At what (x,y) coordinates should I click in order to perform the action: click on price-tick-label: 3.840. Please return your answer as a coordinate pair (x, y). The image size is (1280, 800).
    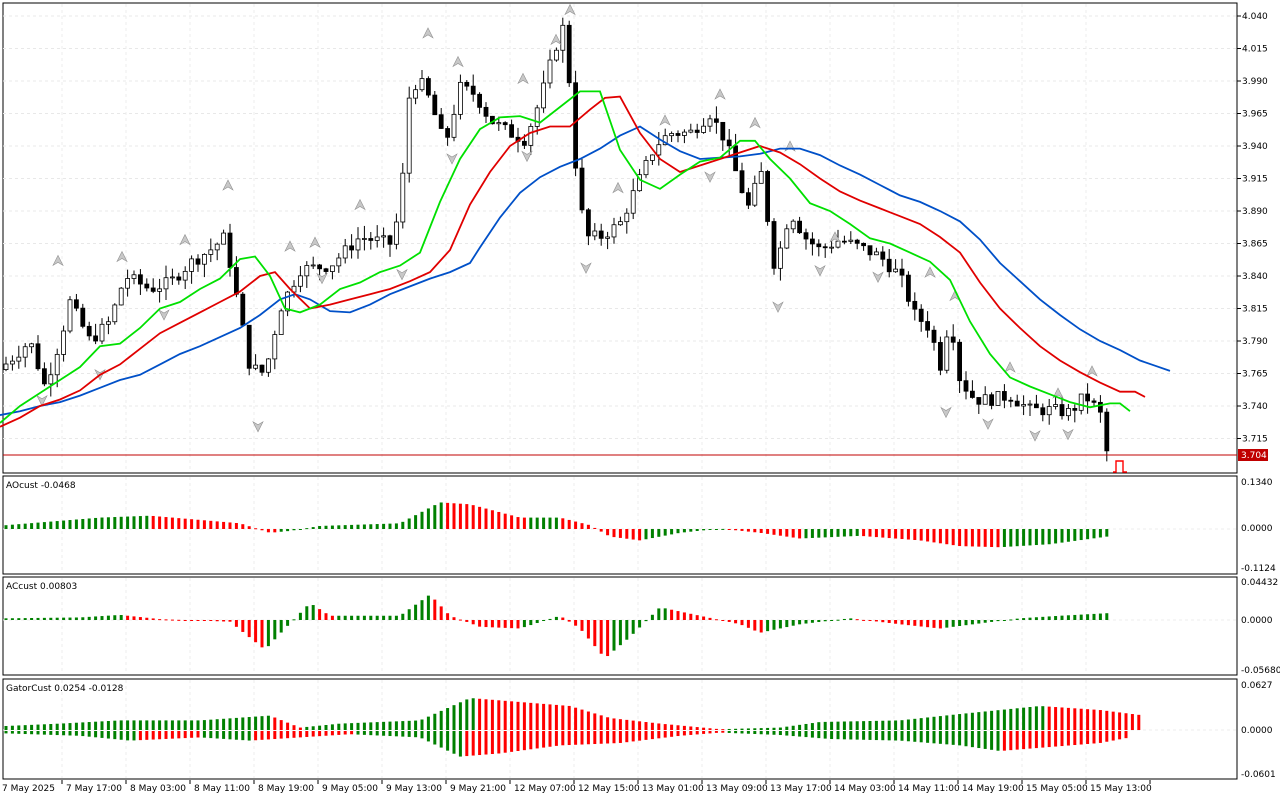
    Looking at the image, I should click on (1255, 277).